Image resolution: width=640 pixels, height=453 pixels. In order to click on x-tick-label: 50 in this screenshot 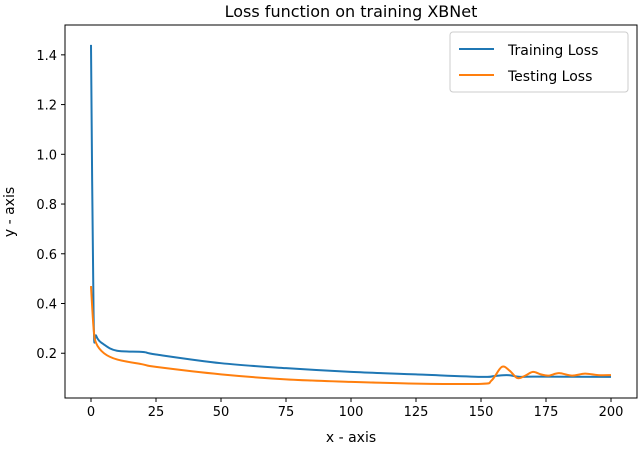, I will do `click(221, 412)`.